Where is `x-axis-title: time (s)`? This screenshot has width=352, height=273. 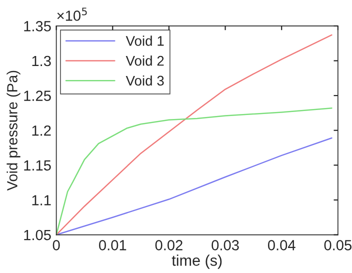 x-axis-title: time (s) is located at coordinates (197, 261).